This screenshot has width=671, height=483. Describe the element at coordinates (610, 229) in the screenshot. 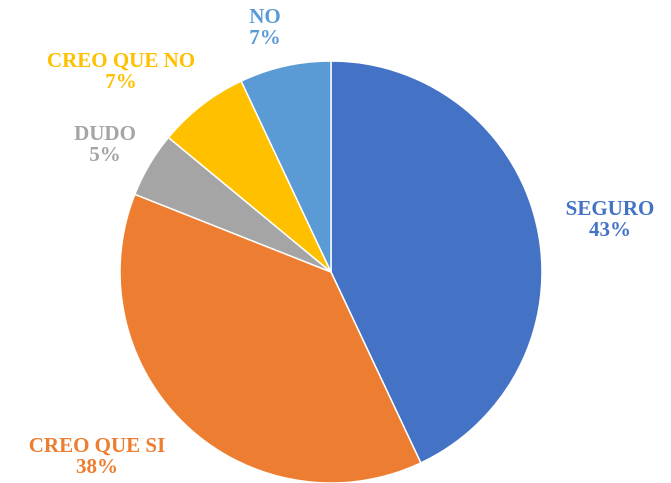

I see `slice-value: 43%` at that location.